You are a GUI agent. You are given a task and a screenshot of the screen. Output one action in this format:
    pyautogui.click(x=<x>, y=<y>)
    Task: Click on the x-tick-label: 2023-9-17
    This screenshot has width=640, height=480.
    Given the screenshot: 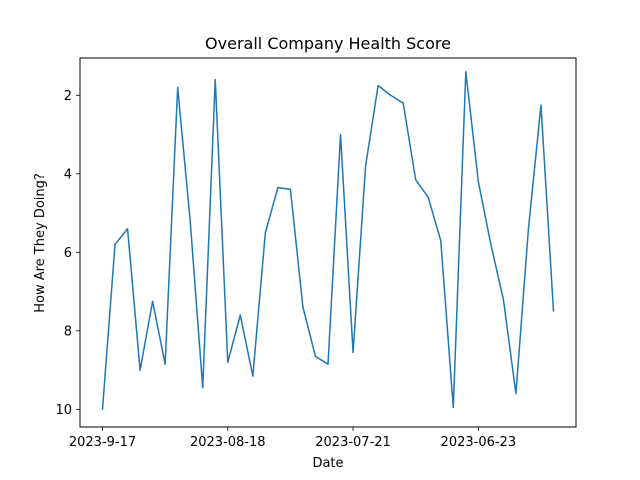 What is the action you would take?
    pyautogui.click(x=102, y=442)
    